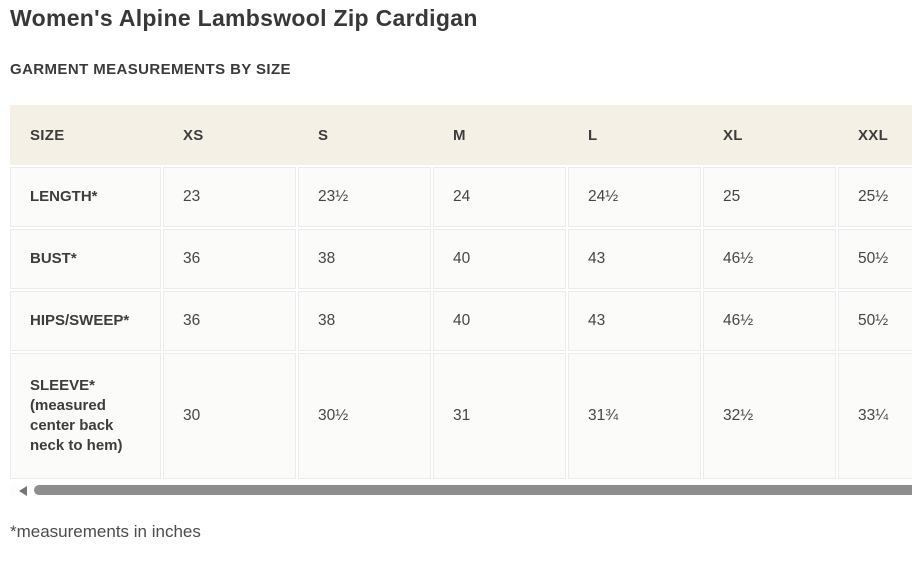 The height and width of the screenshot is (565, 912). Describe the element at coordinates (875, 322) in the screenshot. I see `cell-hips-xxl: 50½` at that location.